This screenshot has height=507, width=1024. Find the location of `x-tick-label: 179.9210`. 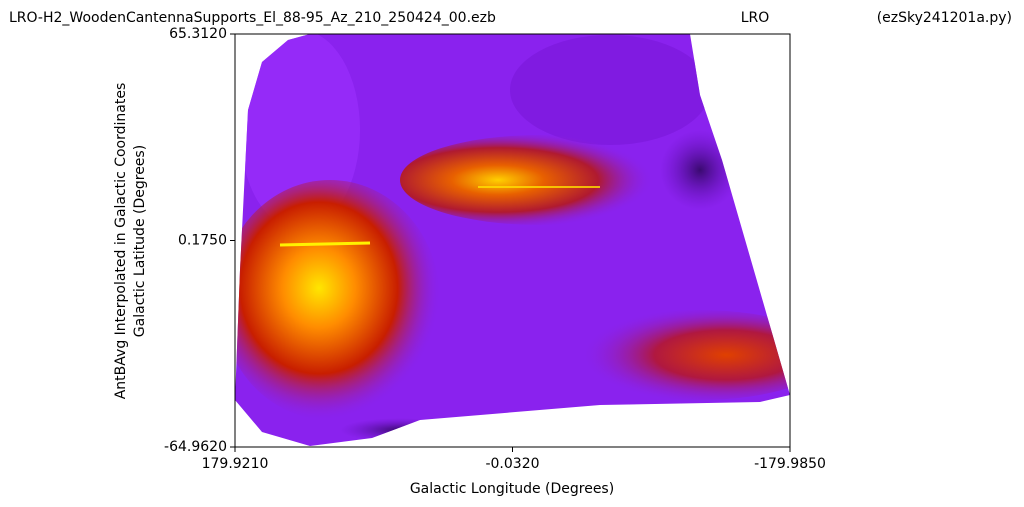

x-tick-label: 179.9210 is located at coordinates (235, 464).